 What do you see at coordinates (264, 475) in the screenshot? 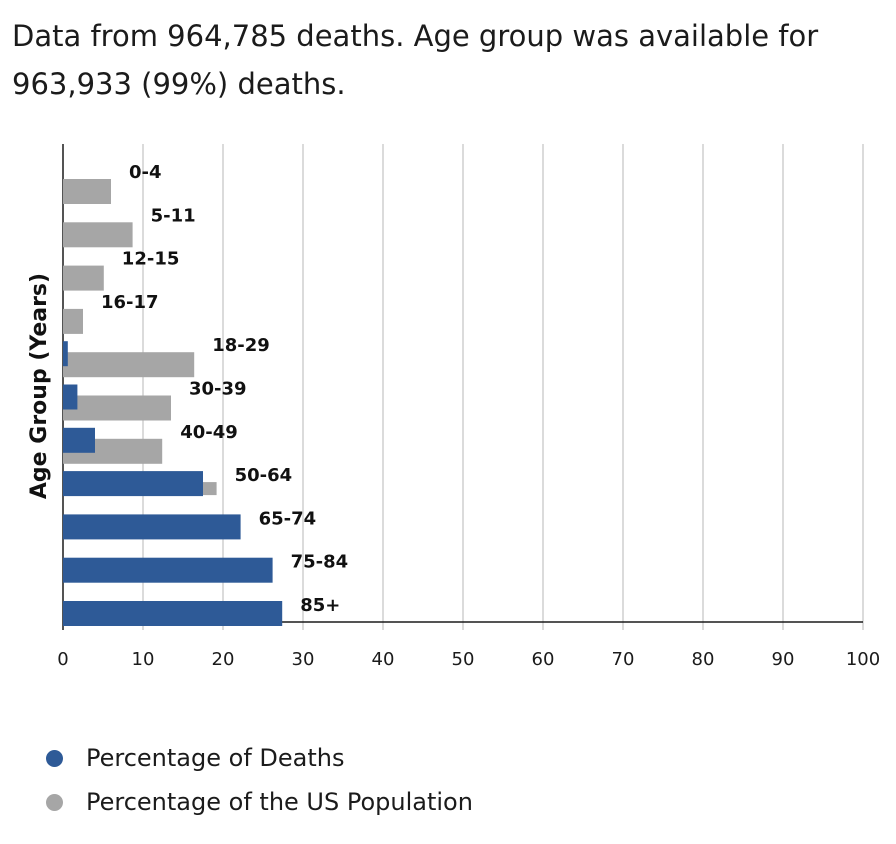
I see `category-label-50-64: 50-64` at bounding box center [264, 475].